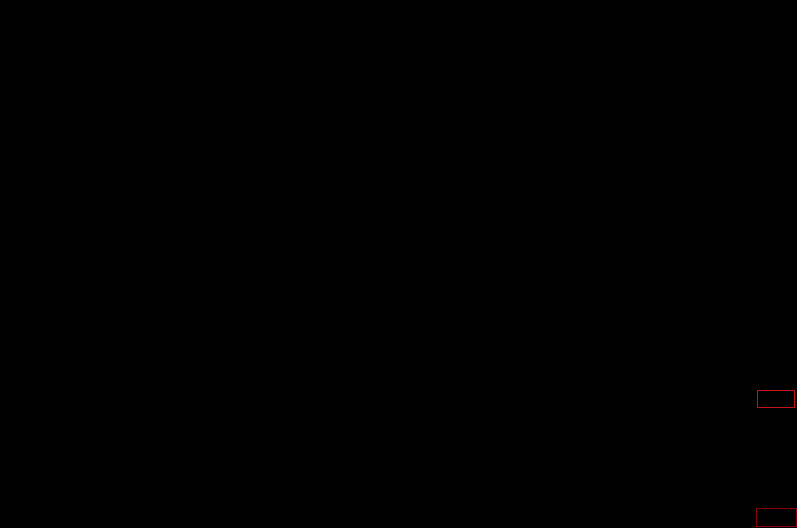 This screenshot has height=528, width=797. I want to click on macd-panel-header, so click(22, 420).